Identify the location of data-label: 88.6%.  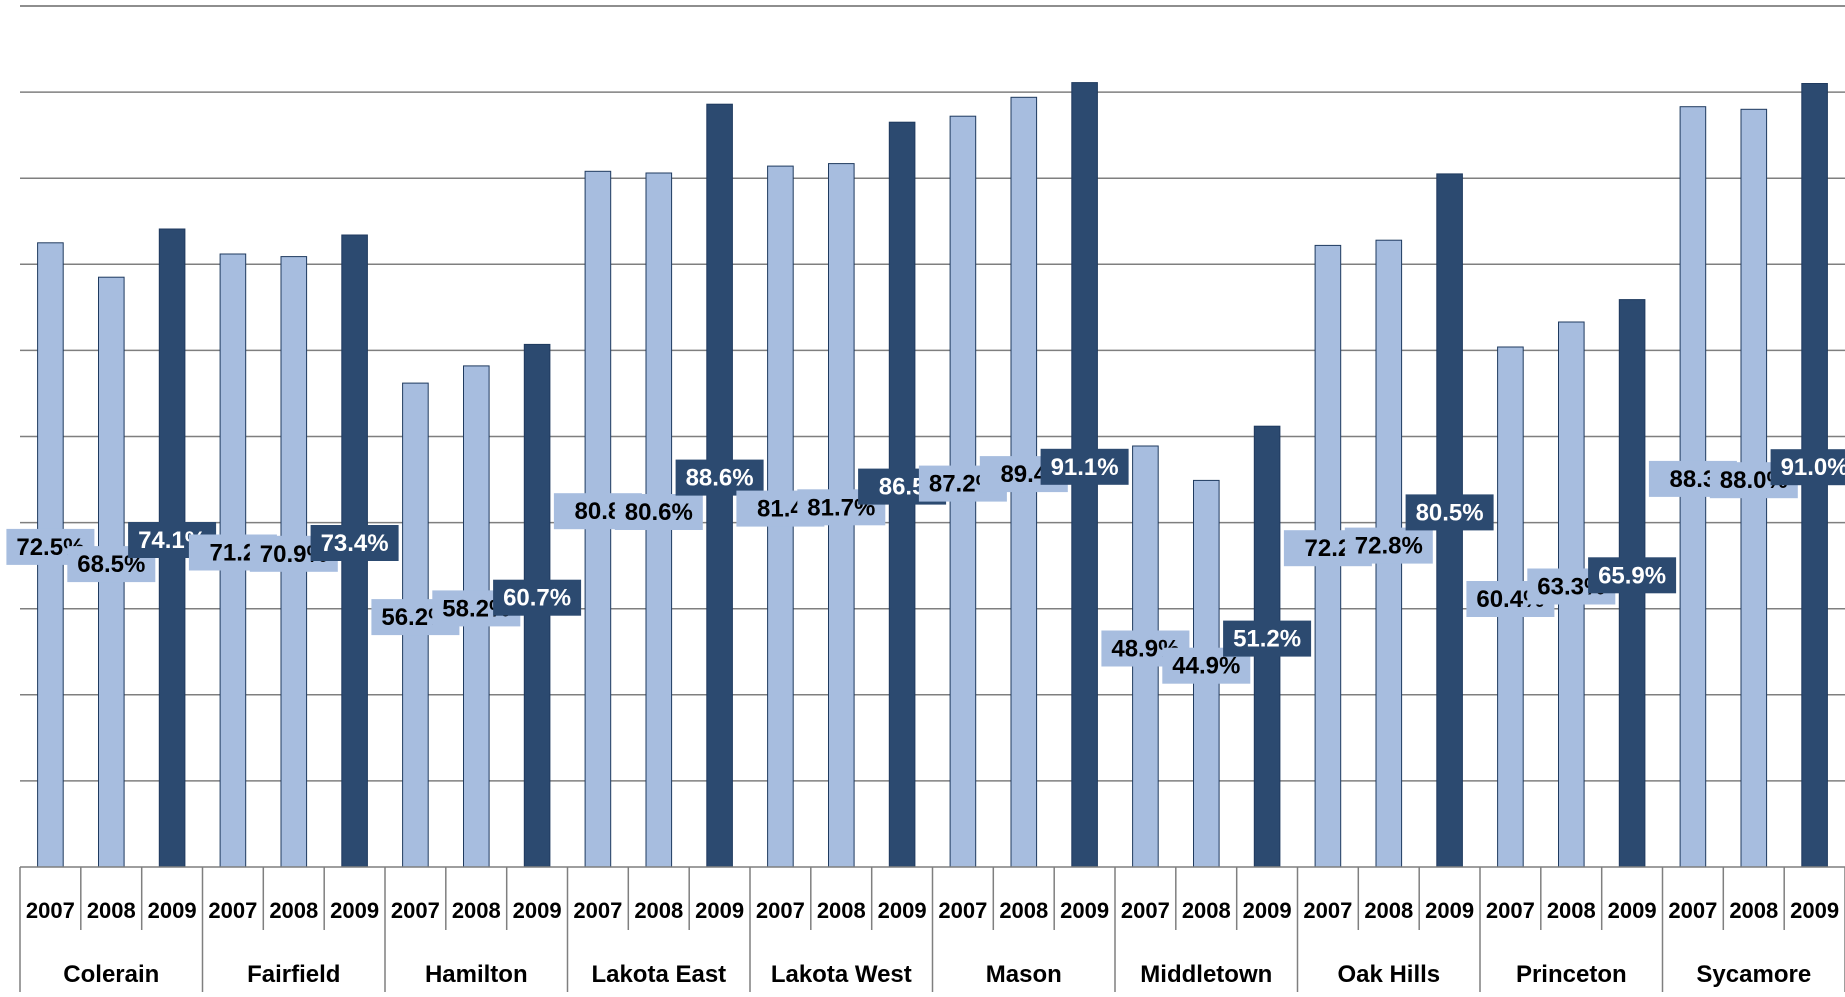
(720, 478).